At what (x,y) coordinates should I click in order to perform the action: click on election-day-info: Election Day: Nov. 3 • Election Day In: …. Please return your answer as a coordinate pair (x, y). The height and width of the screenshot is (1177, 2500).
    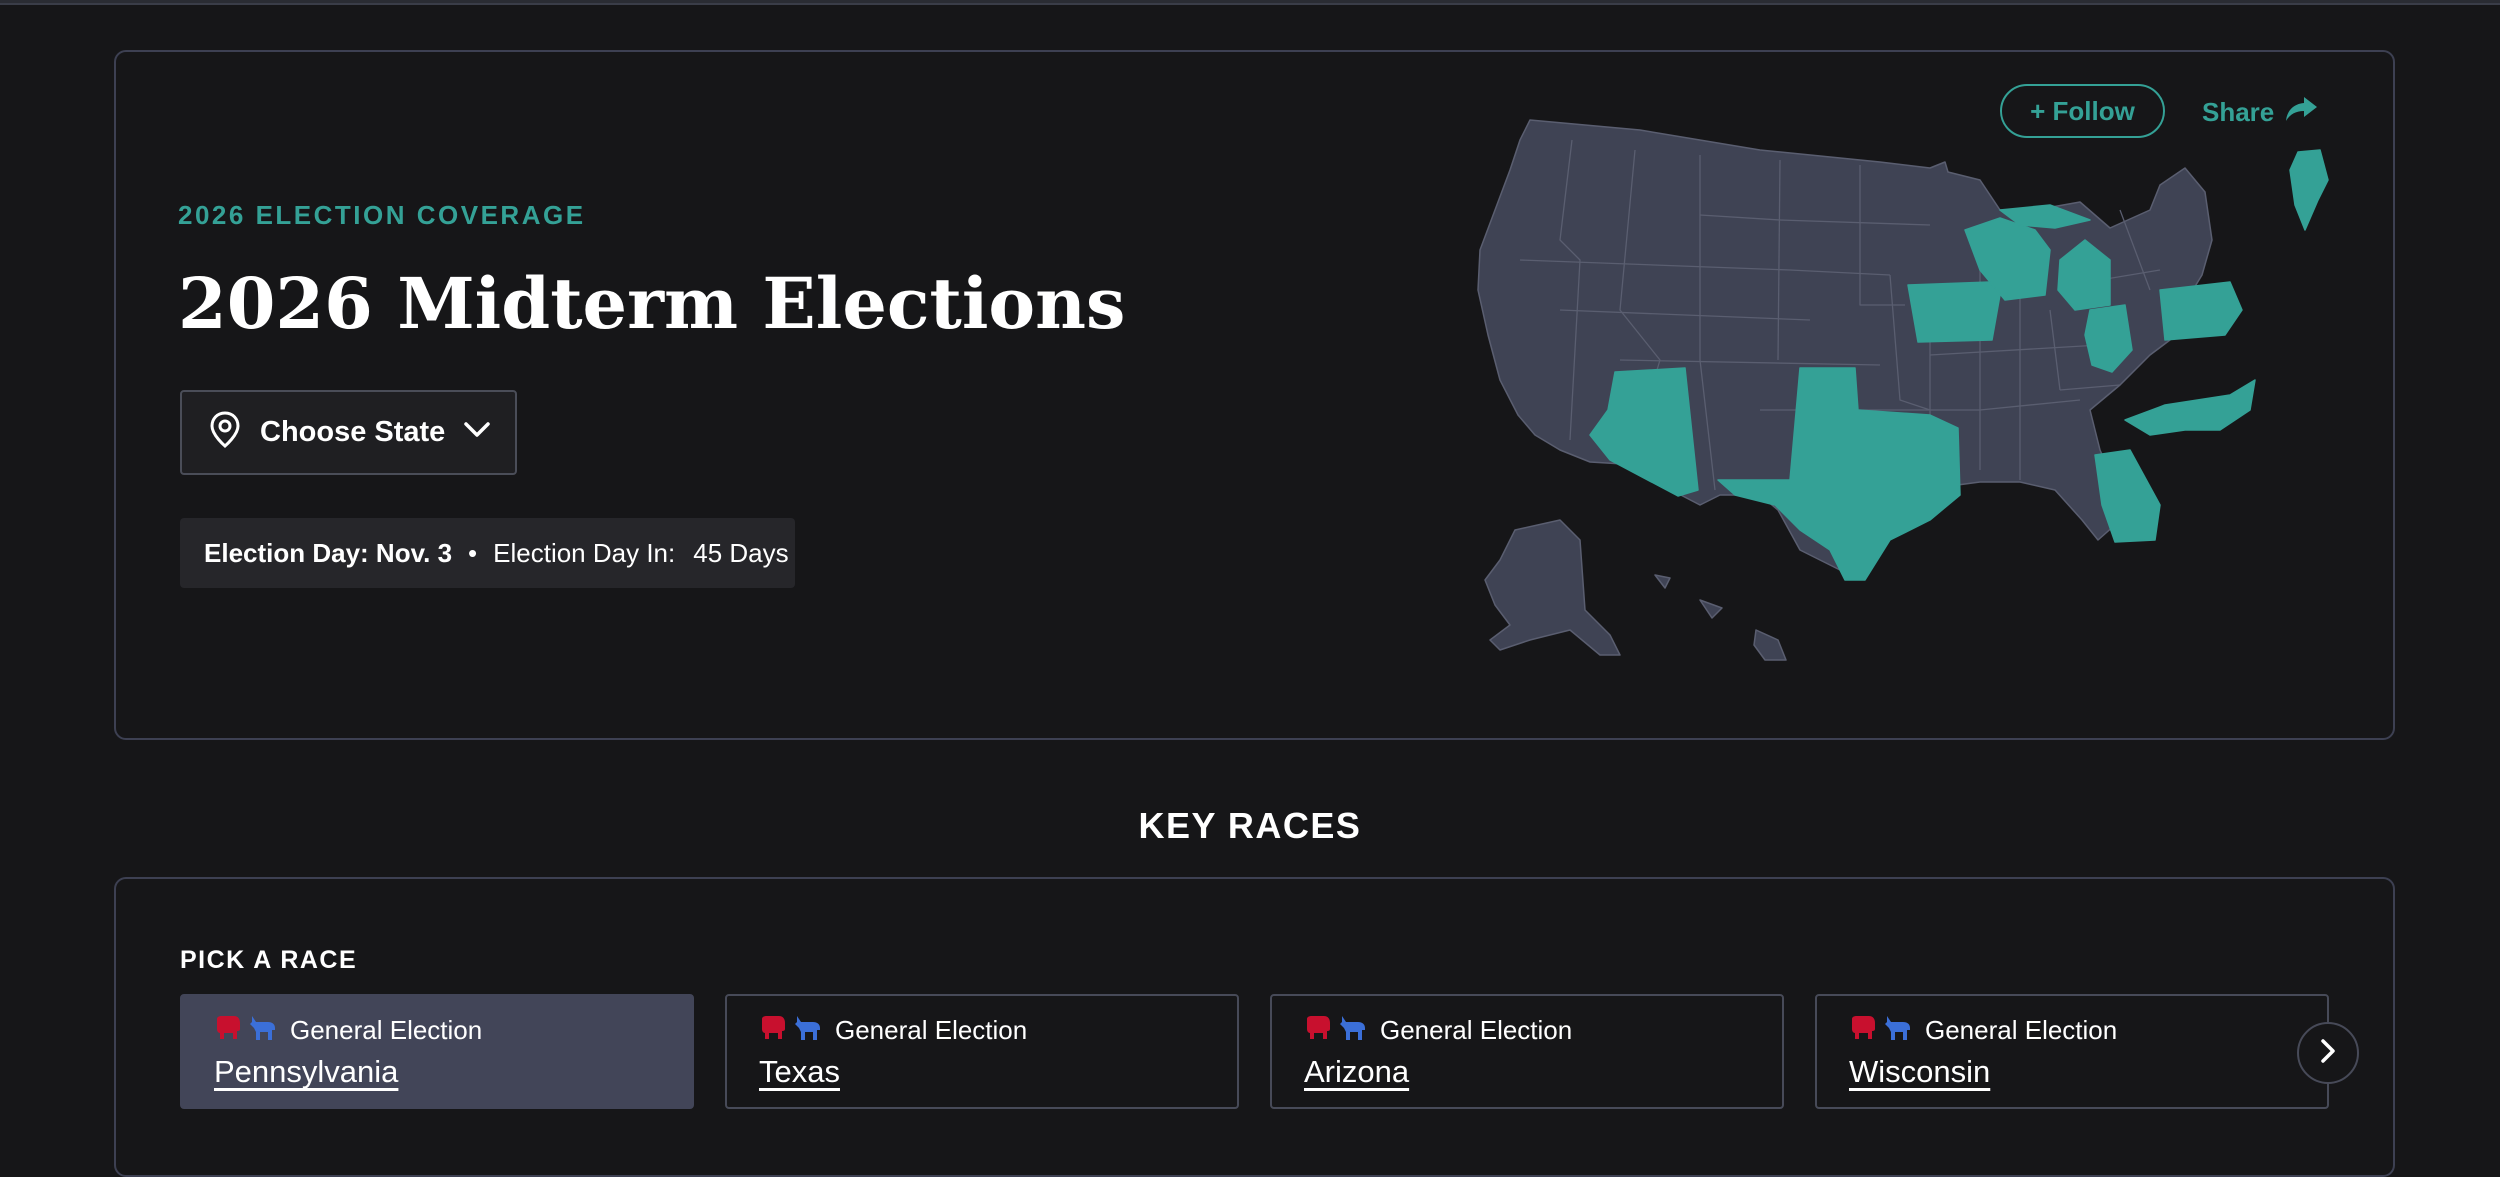
    Looking at the image, I should click on (487, 553).